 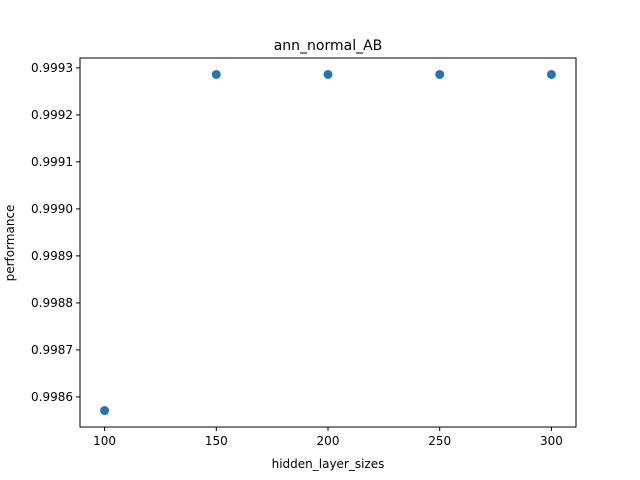 I want to click on x-tick-label: 250, so click(x=439, y=441).